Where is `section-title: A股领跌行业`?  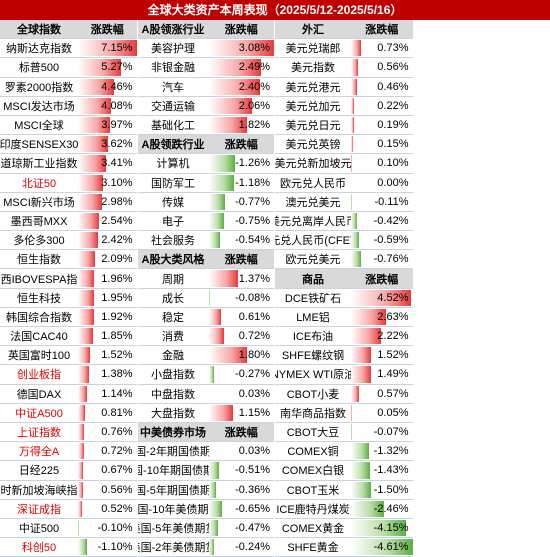 section-title: A股领跌行业 is located at coordinates (173, 145).